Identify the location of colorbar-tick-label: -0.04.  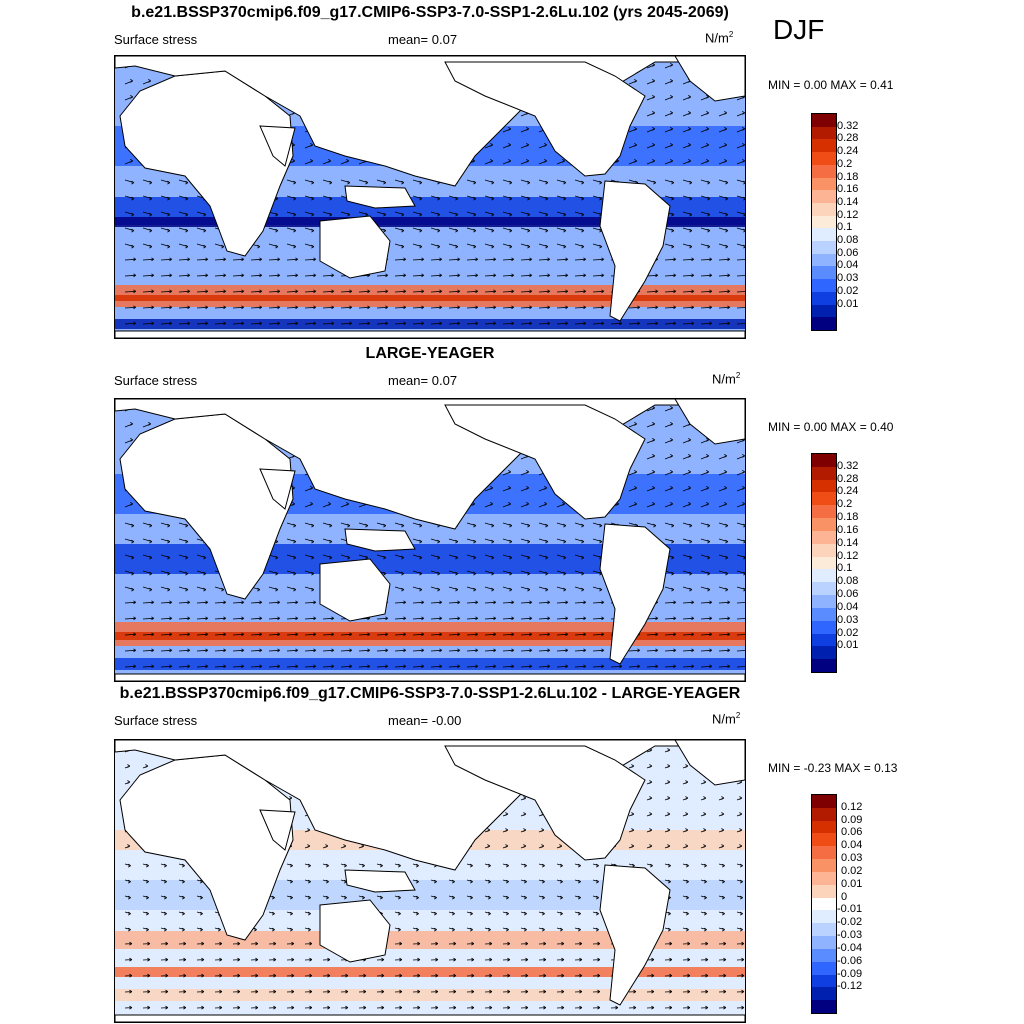
(850, 947).